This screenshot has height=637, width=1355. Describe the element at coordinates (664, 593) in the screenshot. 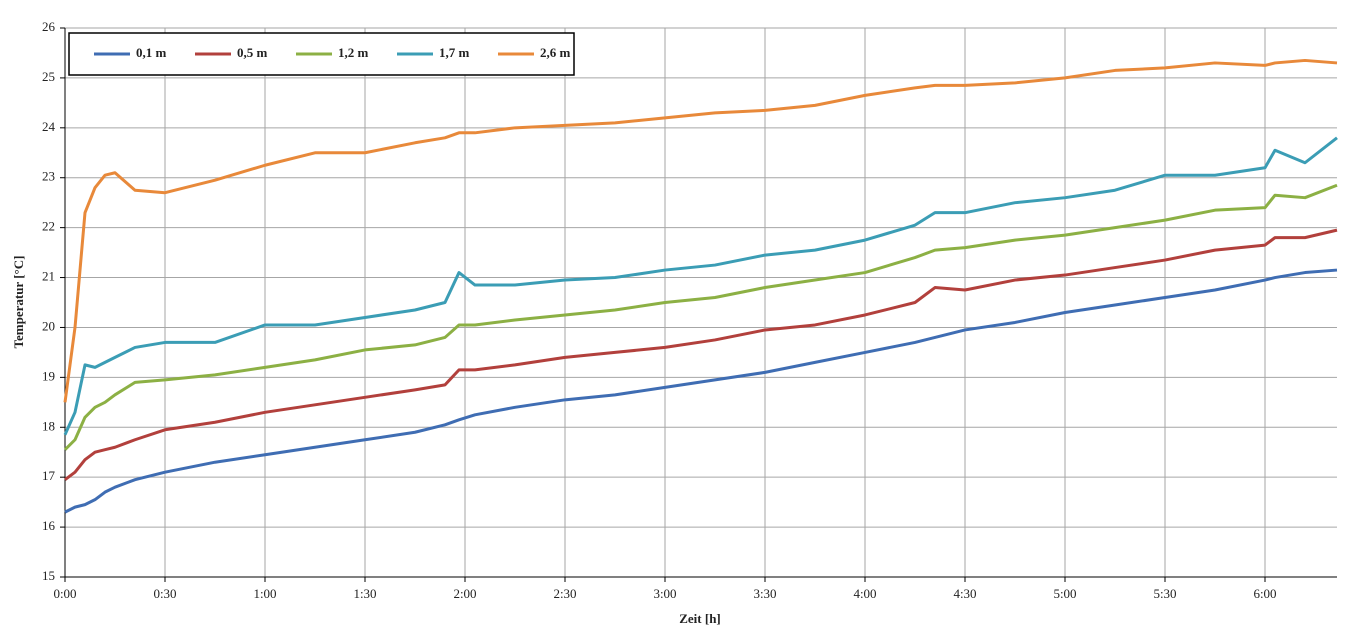

I see `x-tick-label: 3:00` at that location.